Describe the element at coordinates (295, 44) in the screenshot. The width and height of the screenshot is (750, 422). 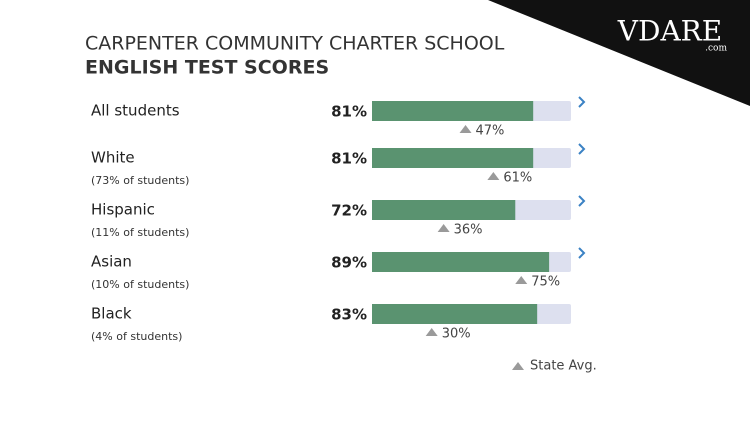
I see `chart-title: CARPENTER COMMUNITY CHARTER SCHOOL` at that location.